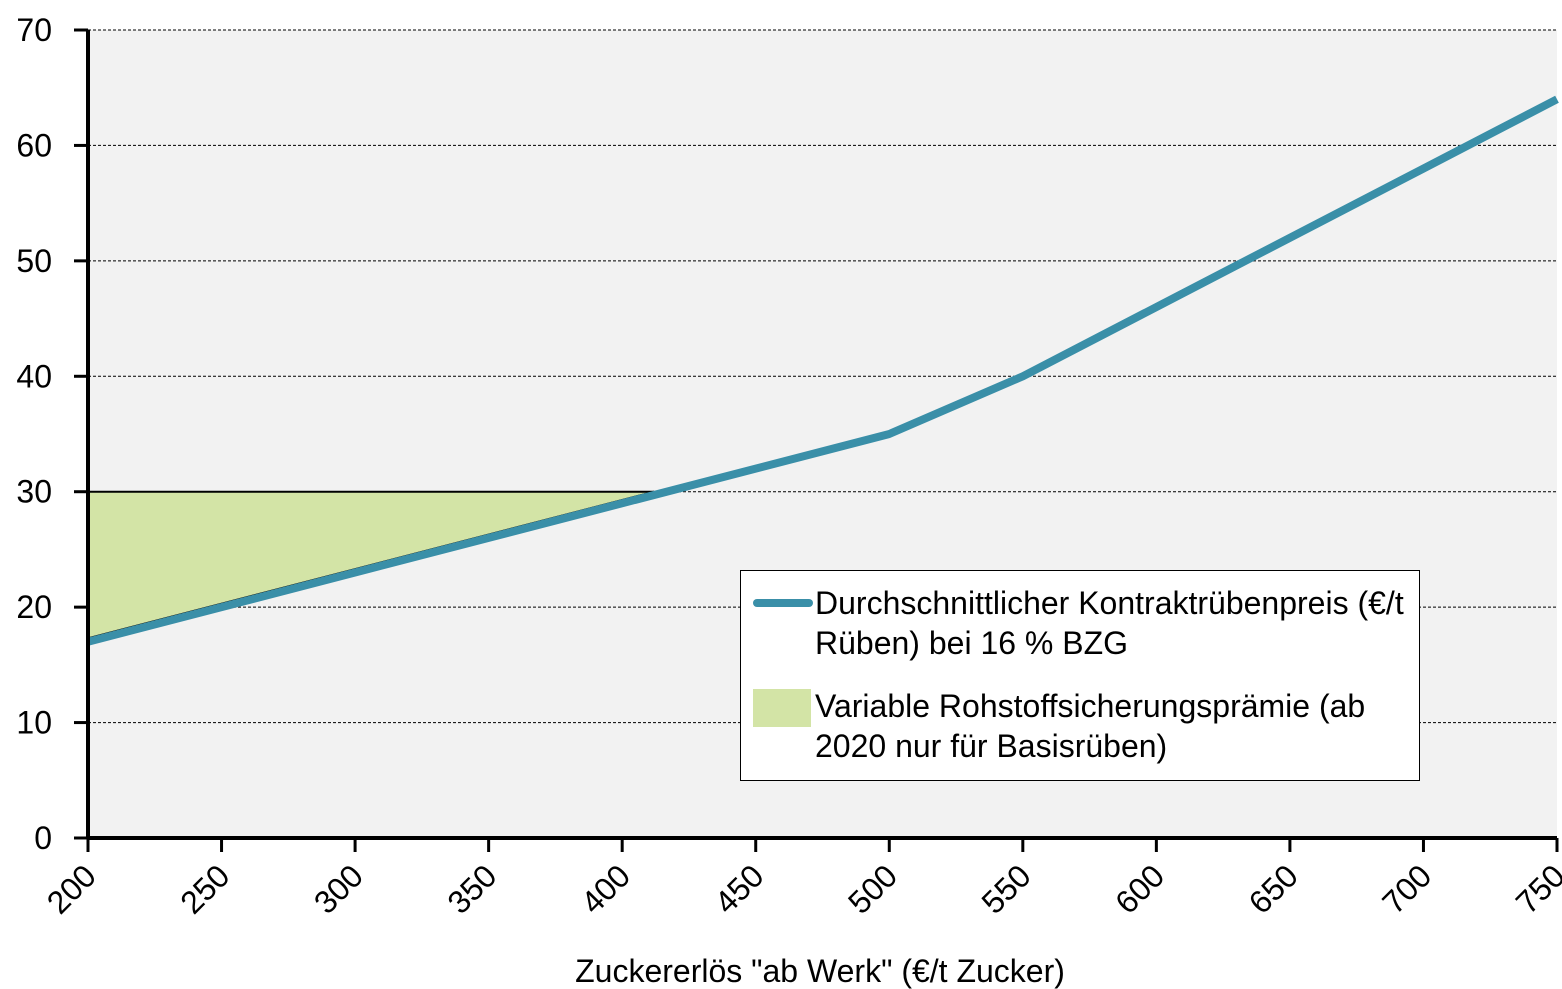 The image size is (1562, 989). I want to click on x-tick-label: 450, so click(738, 888).